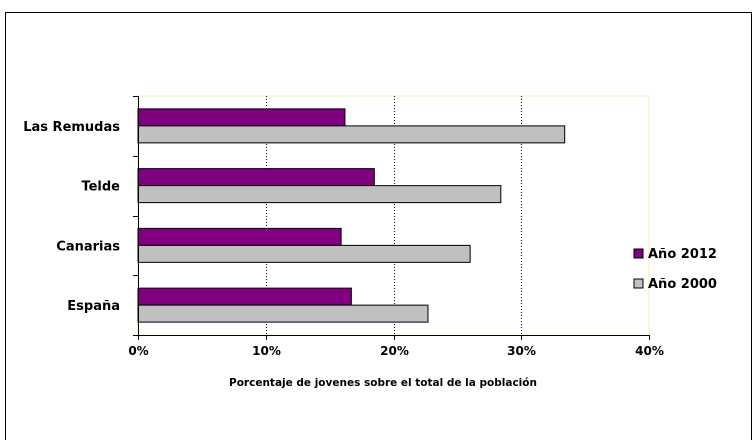  Describe the element at coordinates (93, 306) in the screenshot. I see `category-label: España` at that location.